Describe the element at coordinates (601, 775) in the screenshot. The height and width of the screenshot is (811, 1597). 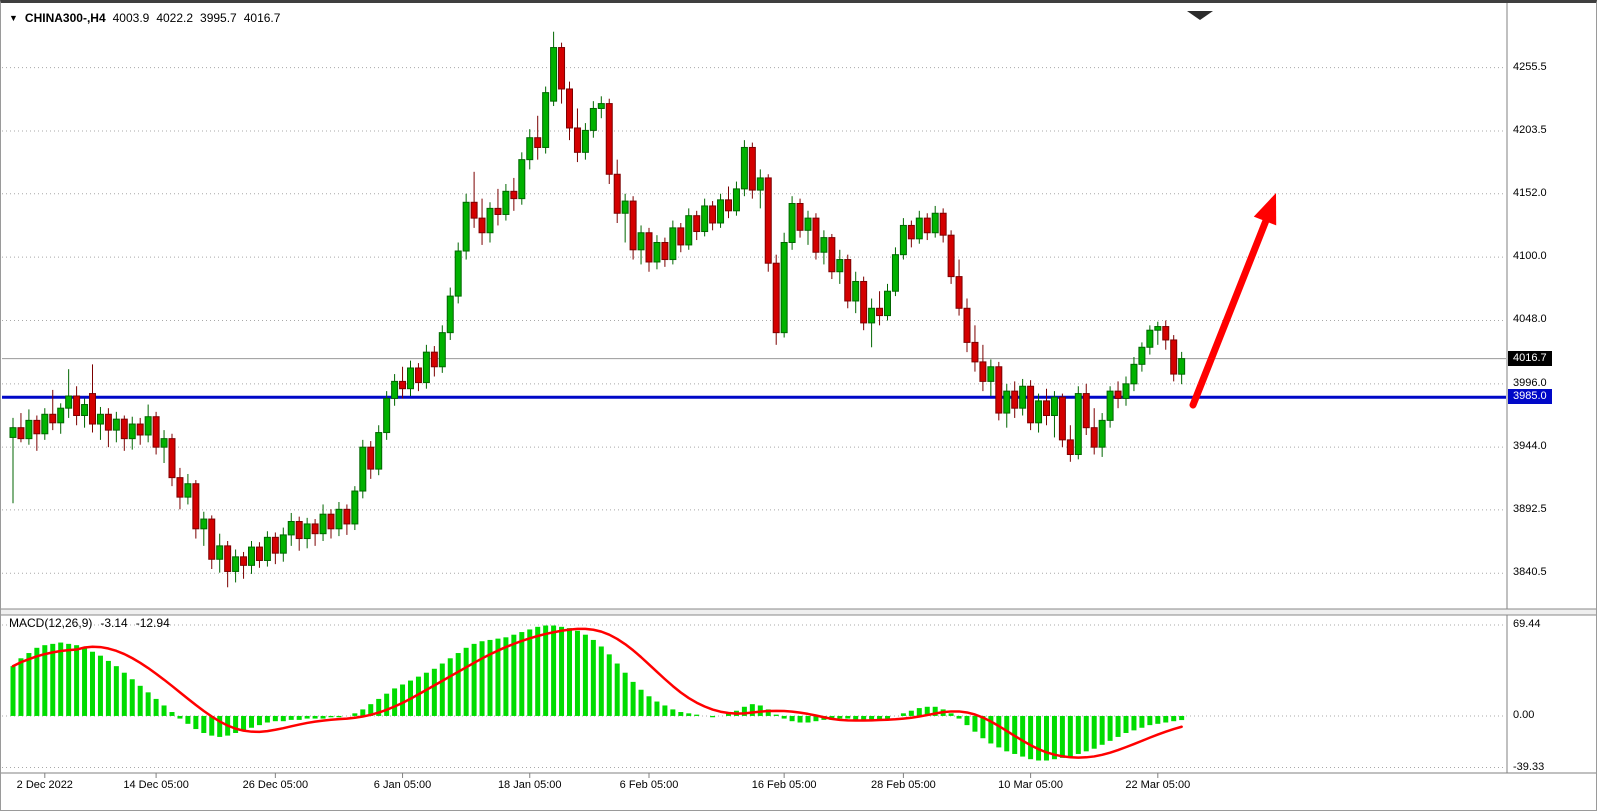
I see `time-axis-ticks` at that location.